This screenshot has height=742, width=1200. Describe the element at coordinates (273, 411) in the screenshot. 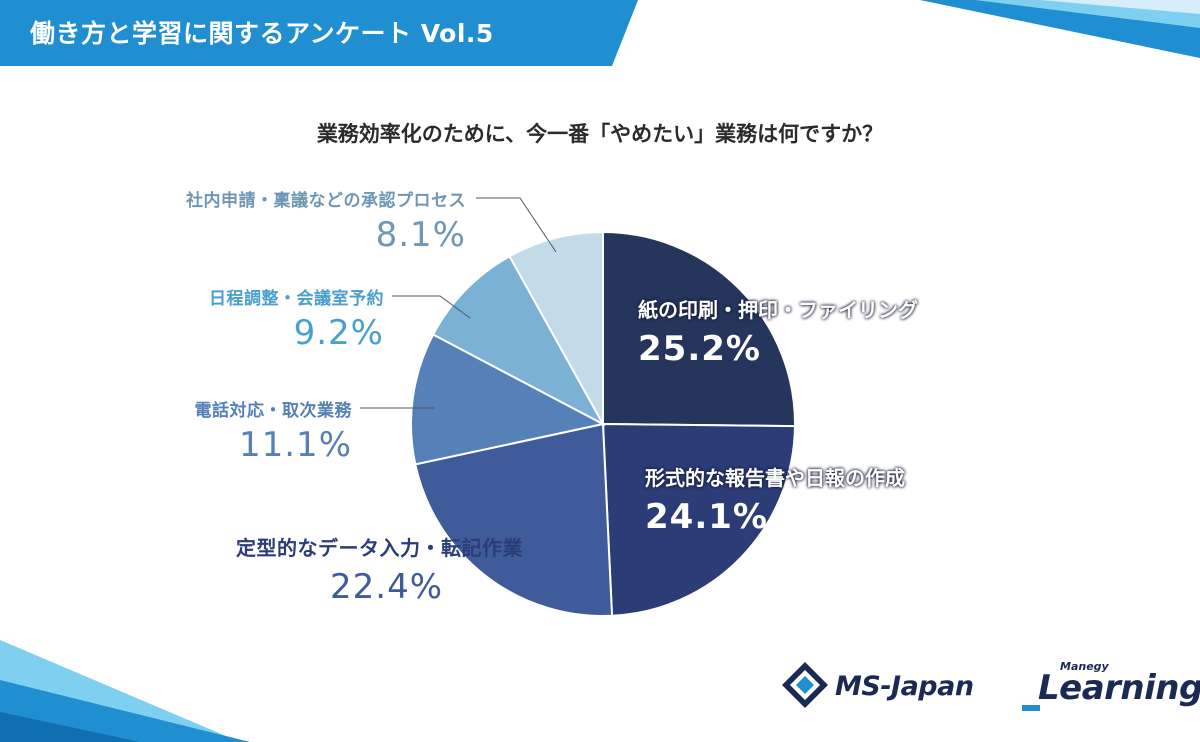

I see `slice-name-phone: 電話対応・取次業務` at that location.